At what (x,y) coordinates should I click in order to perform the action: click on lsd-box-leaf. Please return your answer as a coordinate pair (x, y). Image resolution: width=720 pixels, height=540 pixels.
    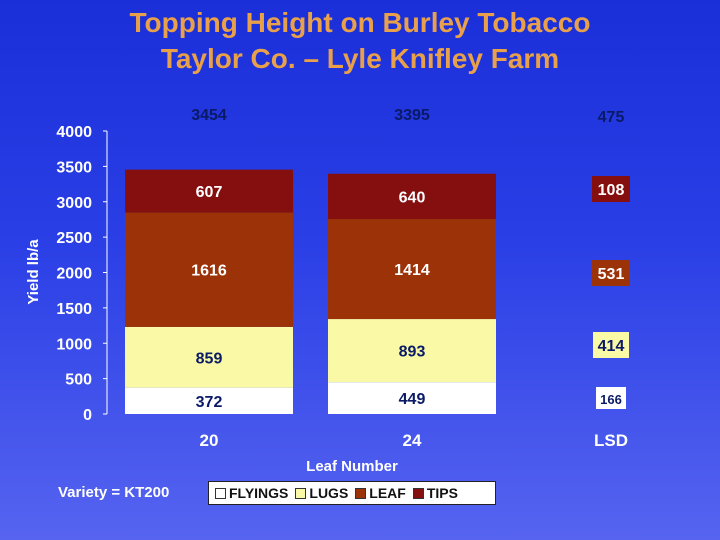
    Looking at the image, I should click on (611, 273).